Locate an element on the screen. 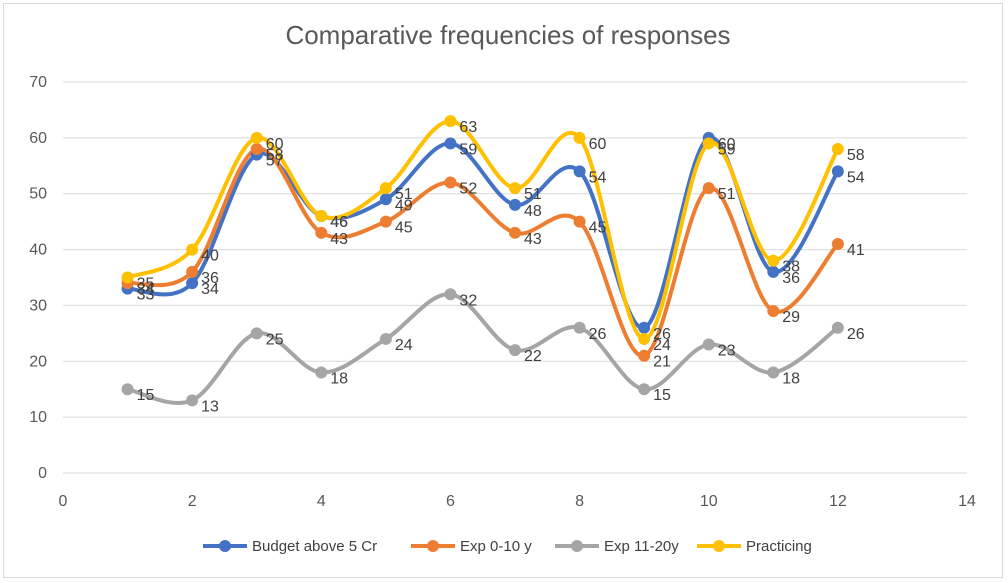 The image size is (1008, 583). data-label: 35 is located at coordinates (146, 284).